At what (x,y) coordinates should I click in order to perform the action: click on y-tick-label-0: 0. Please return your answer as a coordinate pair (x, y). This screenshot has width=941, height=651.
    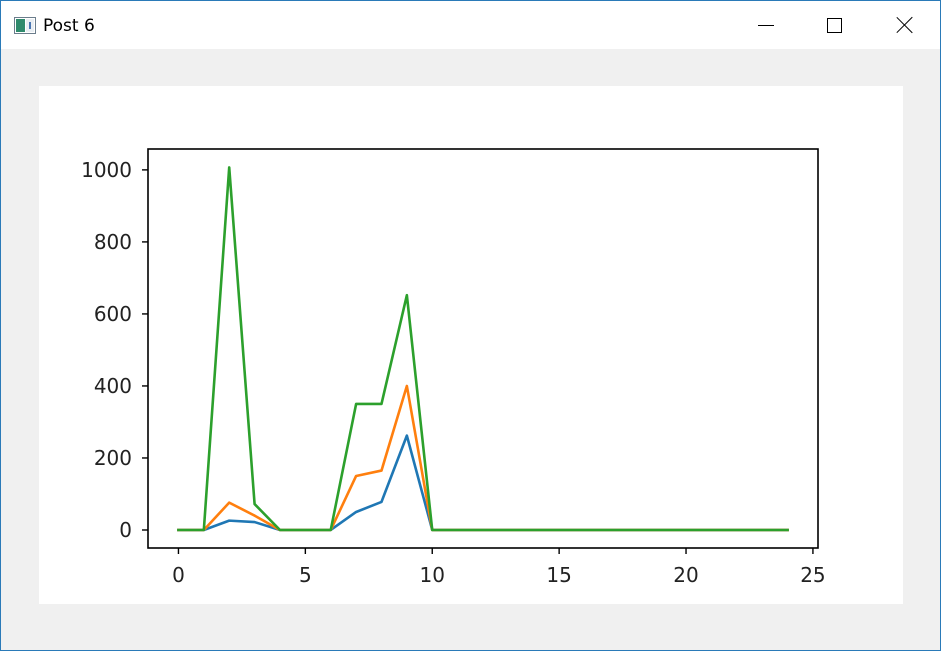
    Looking at the image, I should click on (125, 530).